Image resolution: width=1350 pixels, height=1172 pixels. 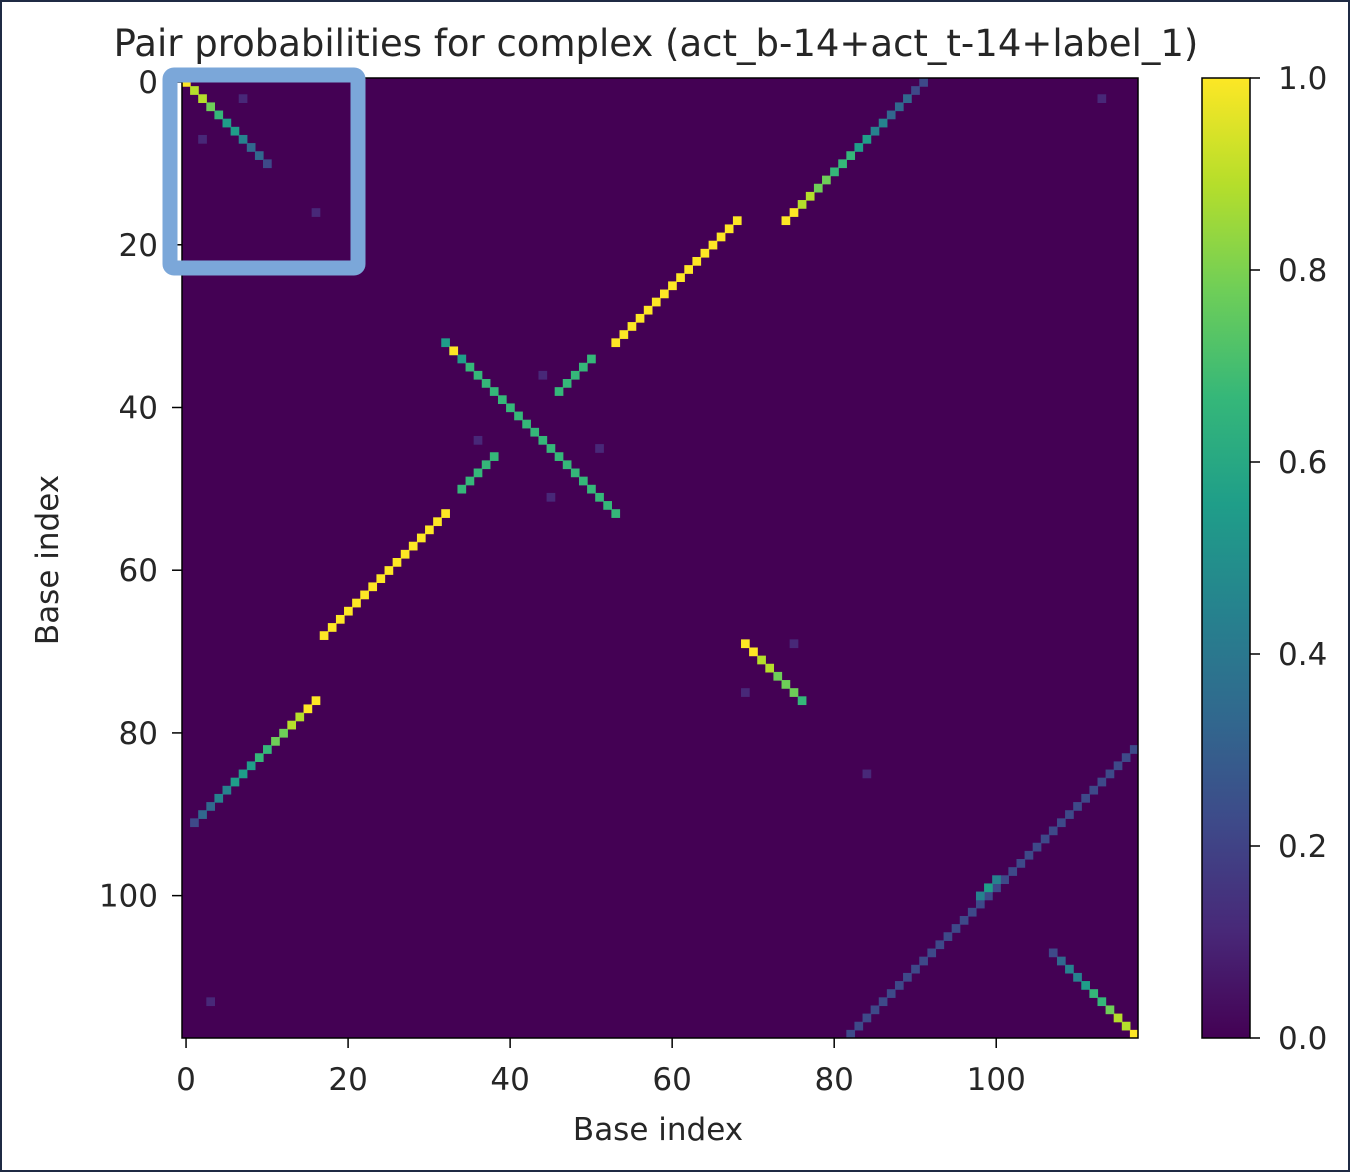 I want to click on x-axis: 0 20 40 60 80 100, so click(x=601, y=1068).